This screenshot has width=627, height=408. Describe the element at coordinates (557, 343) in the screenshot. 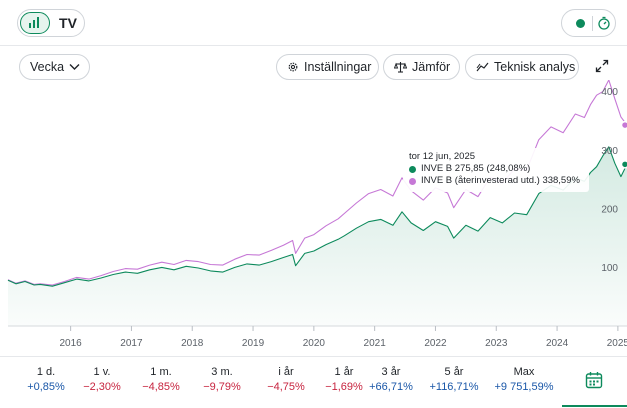

I see `x-tick-label: 2024` at that location.